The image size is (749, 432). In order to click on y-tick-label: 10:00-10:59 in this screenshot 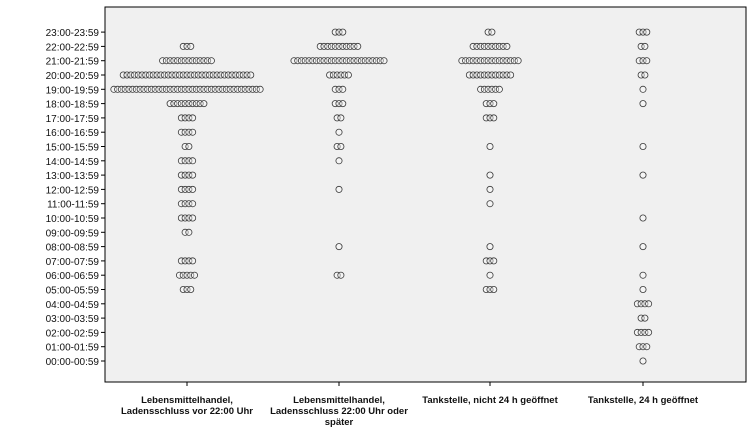, I will do `click(73, 219)`.